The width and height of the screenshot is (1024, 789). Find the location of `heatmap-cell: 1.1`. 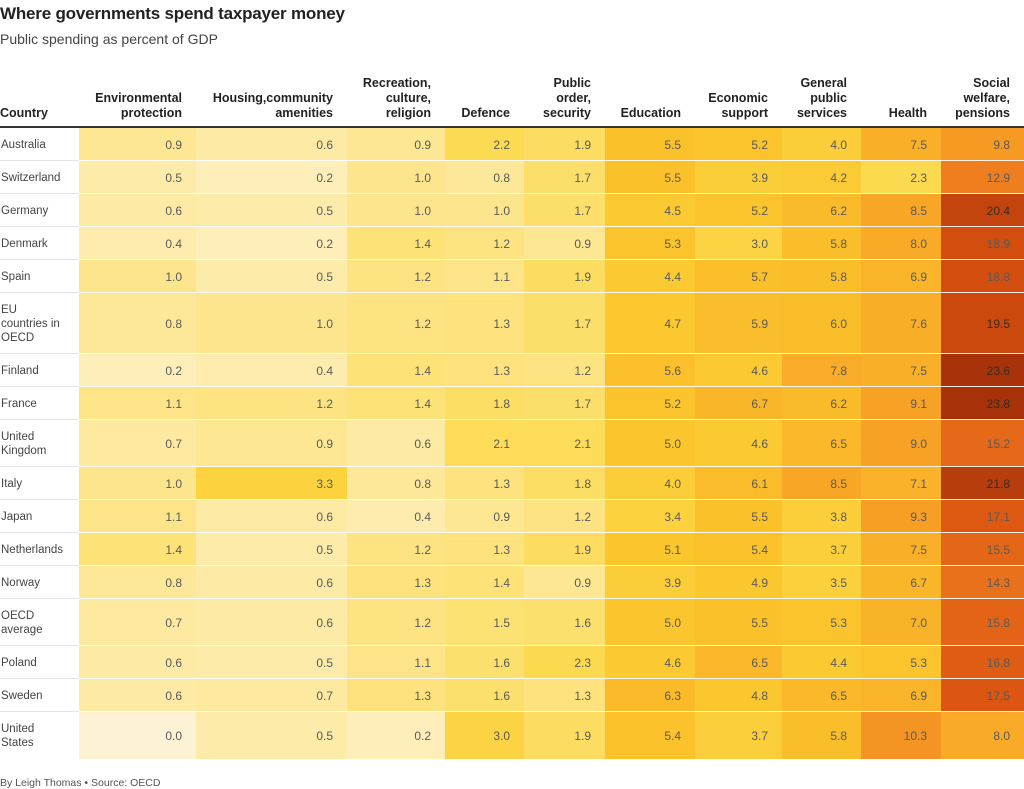

heatmap-cell: 1.1 is located at coordinates (137, 403).